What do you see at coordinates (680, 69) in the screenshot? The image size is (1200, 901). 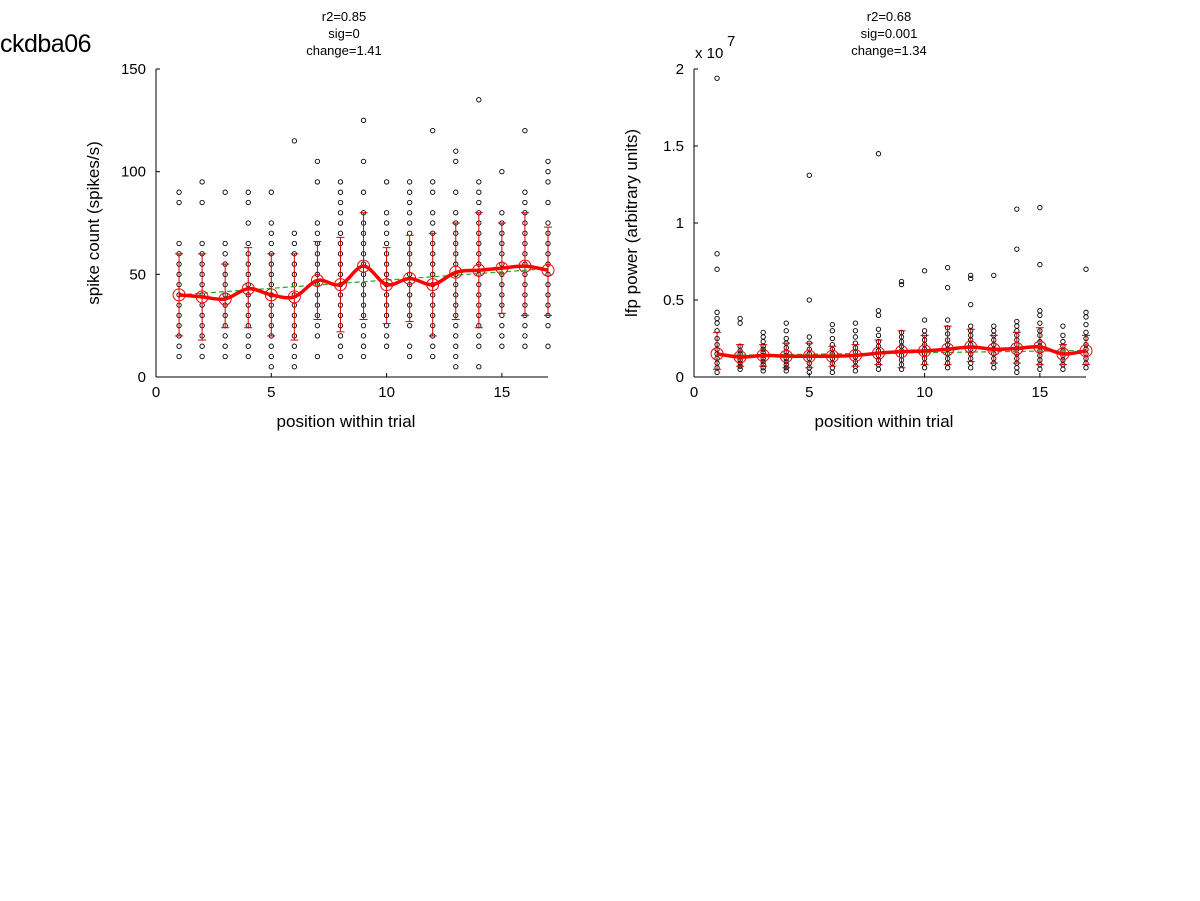 I see `y-tick-label: 2` at bounding box center [680, 69].